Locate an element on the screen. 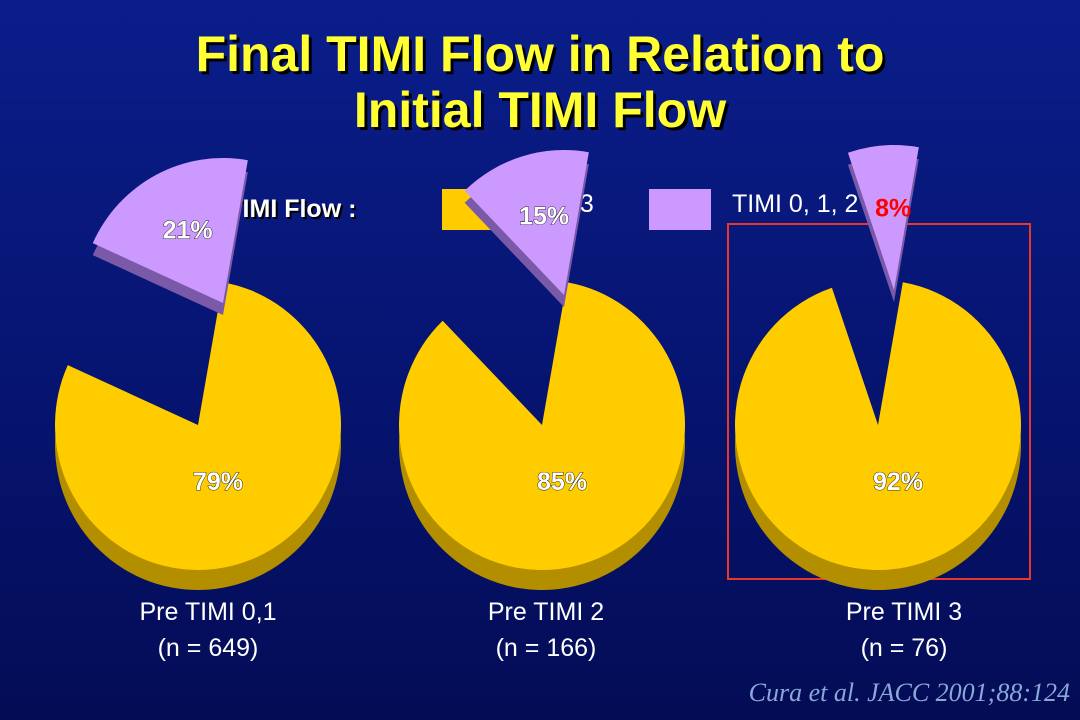 Image resolution: width=1080 pixels, height=720 pixels. pie-3-timi012-slice is located at coordinates (883, 217).